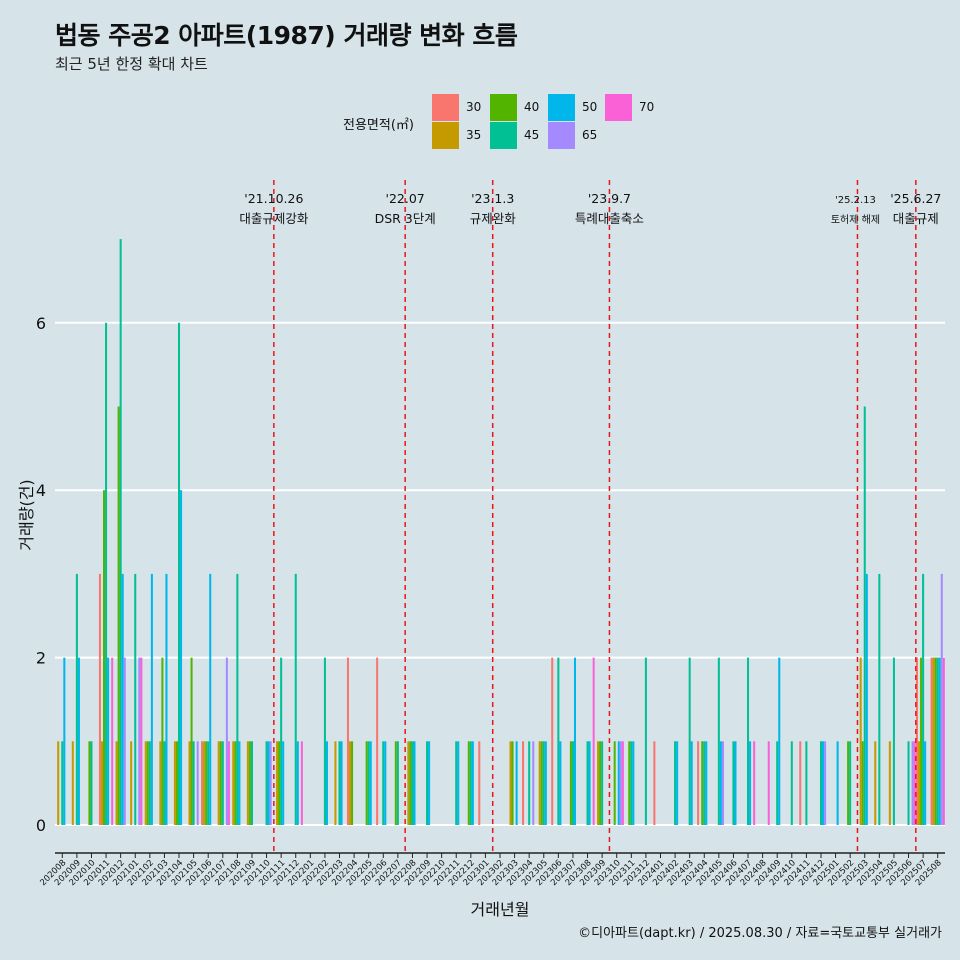  Describe the element at coordinates (508, 122) in the screenshot. I see `legend: 전용면적(㎡) 30 35 40 45 50 65 70` at that location.